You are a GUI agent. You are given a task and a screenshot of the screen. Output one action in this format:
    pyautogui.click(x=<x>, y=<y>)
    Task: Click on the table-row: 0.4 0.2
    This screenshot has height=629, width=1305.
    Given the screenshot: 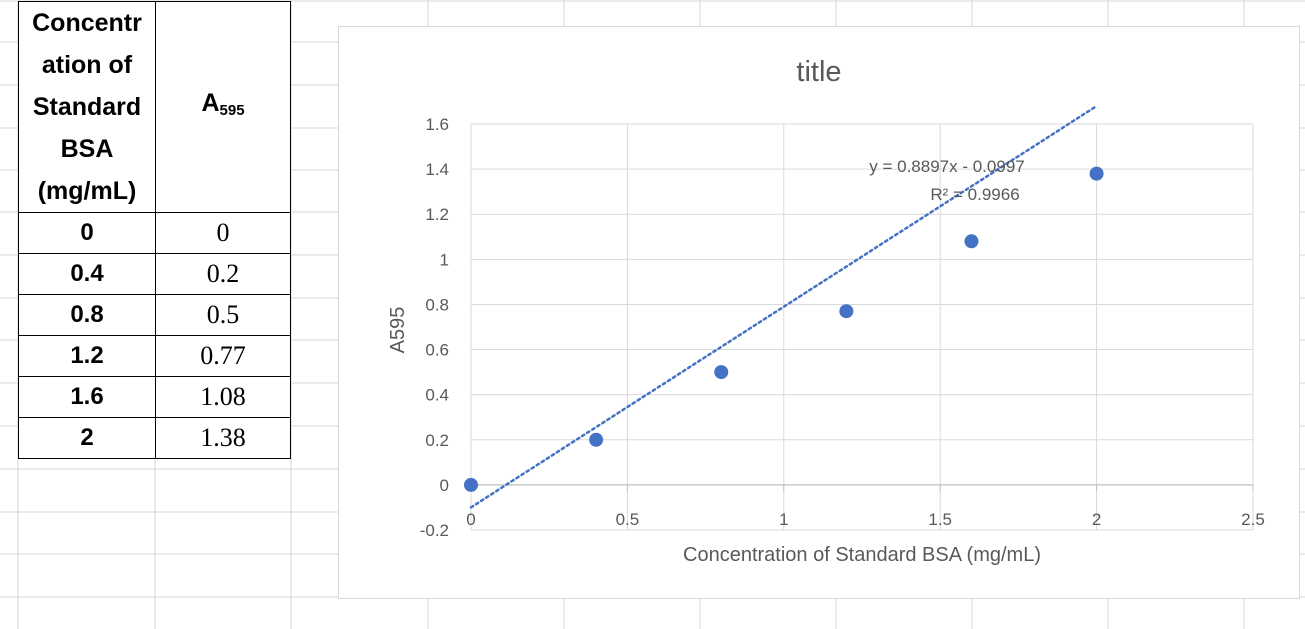 What is the action you would take?
    pyautogui.click(x=154, y=274)
    